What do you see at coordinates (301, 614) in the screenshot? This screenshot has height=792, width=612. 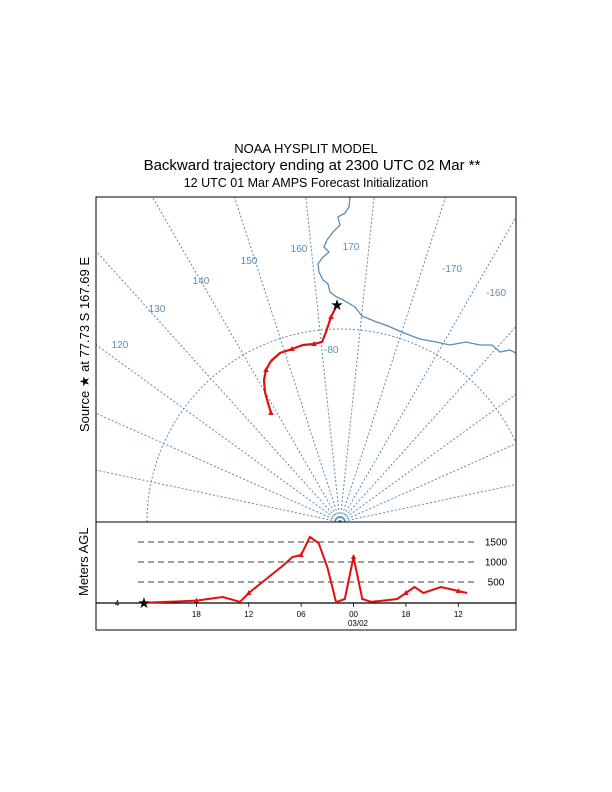 I see `x-tick-label: 06` at bounding box center [301, 614].